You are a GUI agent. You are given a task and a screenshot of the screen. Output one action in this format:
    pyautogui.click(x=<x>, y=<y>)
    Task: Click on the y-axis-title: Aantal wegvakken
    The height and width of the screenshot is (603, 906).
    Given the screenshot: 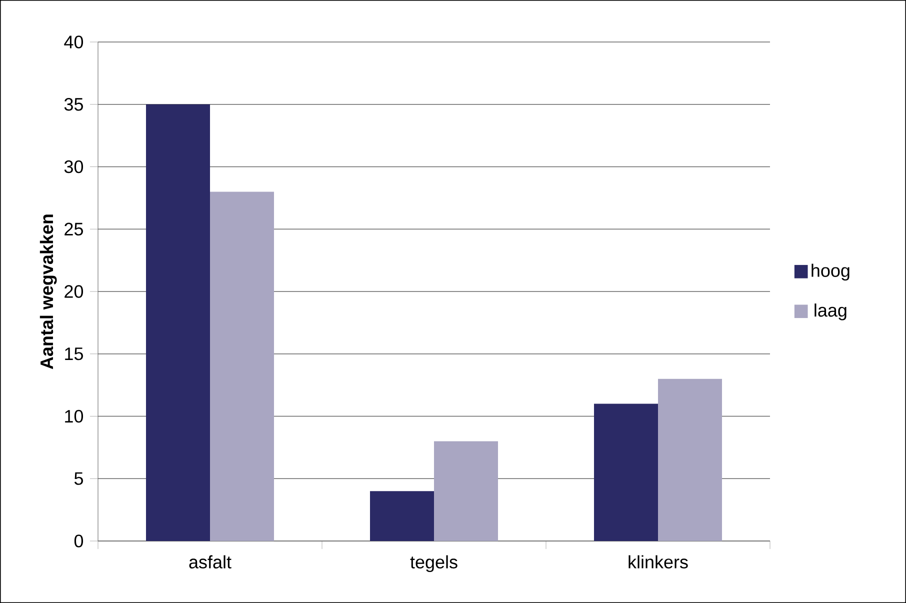 What is the action you would take?
    pyautogui.click(x=48, y=292)
    